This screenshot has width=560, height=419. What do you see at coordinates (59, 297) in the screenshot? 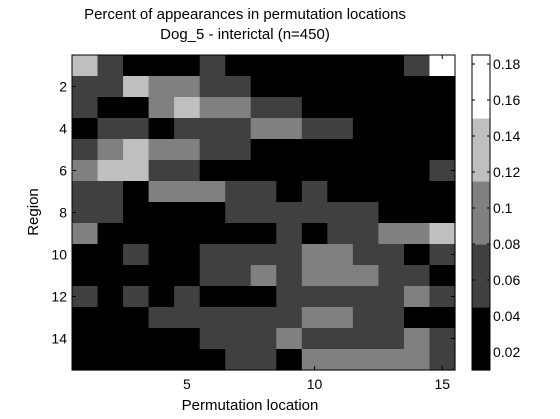
I see `y-tick-label: 12` at bounding box center [59, 297].